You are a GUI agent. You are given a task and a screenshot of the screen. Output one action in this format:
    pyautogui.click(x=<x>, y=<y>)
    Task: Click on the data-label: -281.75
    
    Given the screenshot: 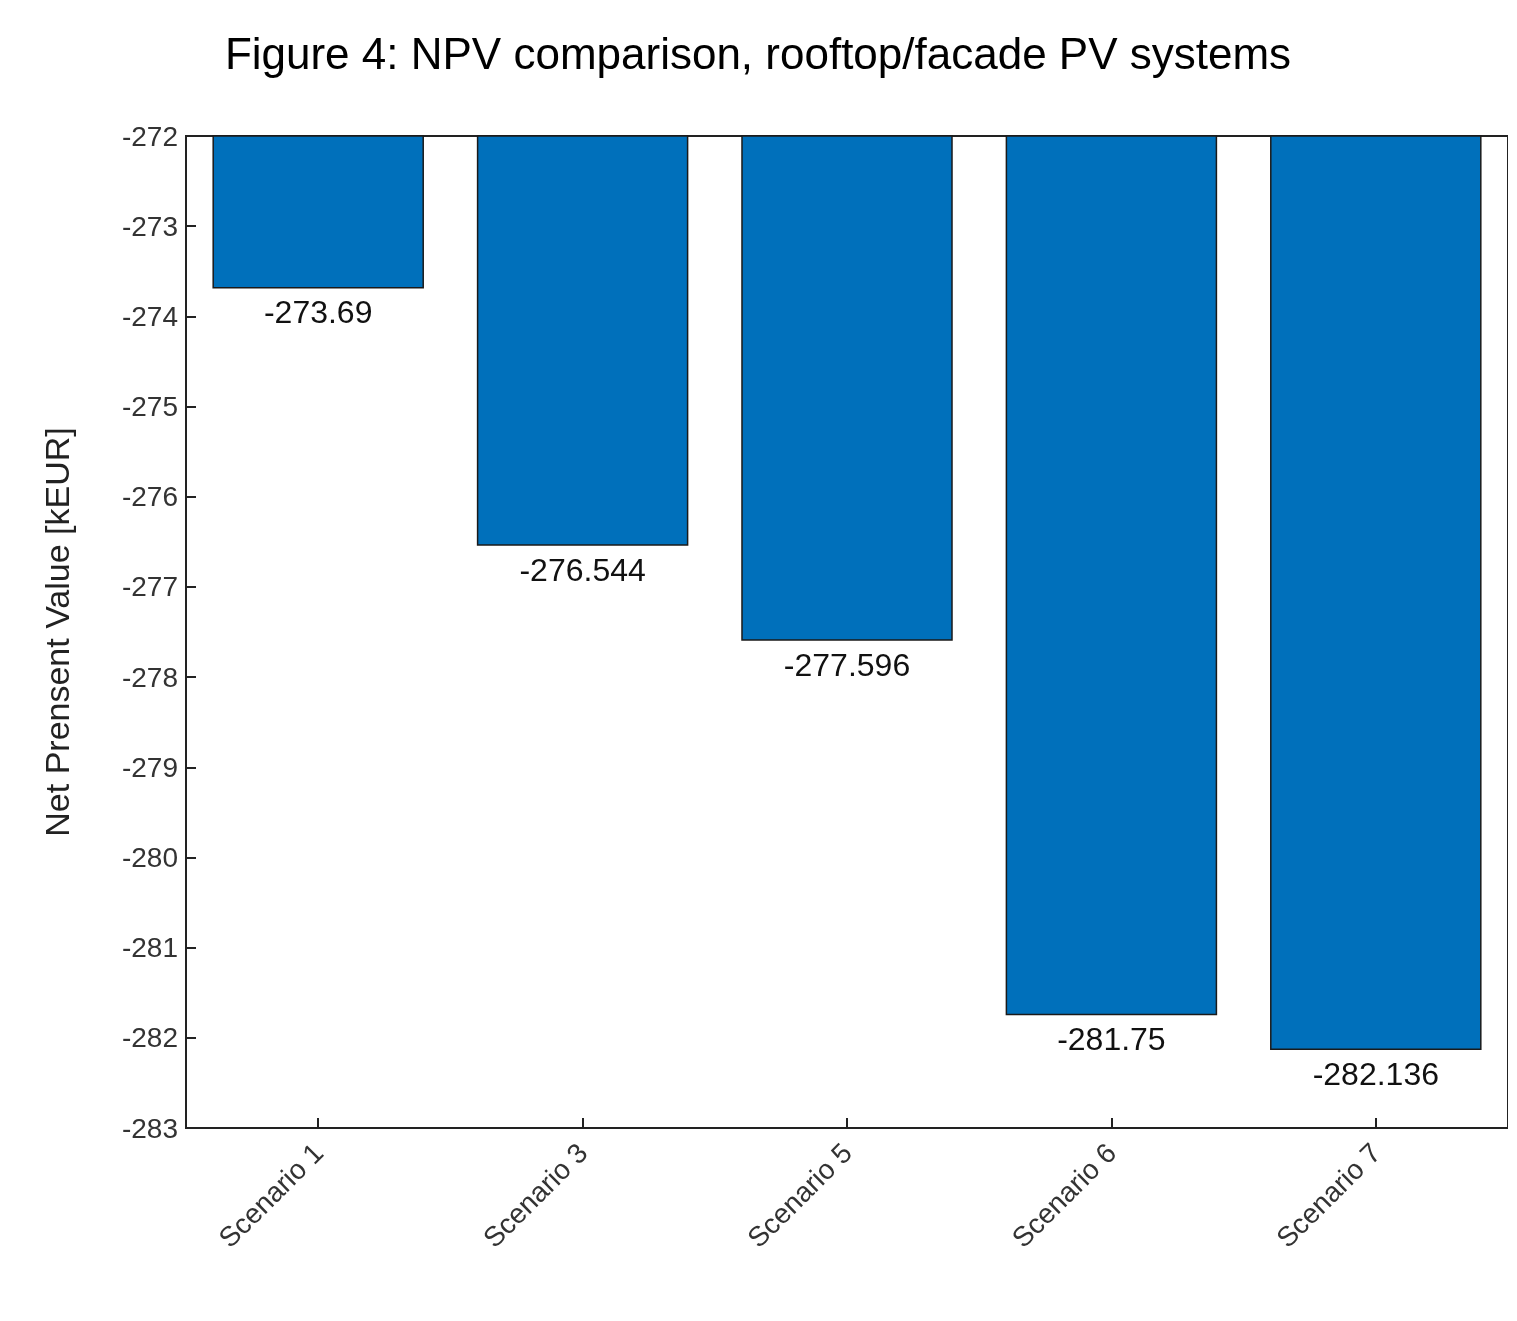 What is the action you would take?
    pyautogui.click(x=1111, y=1039)
    